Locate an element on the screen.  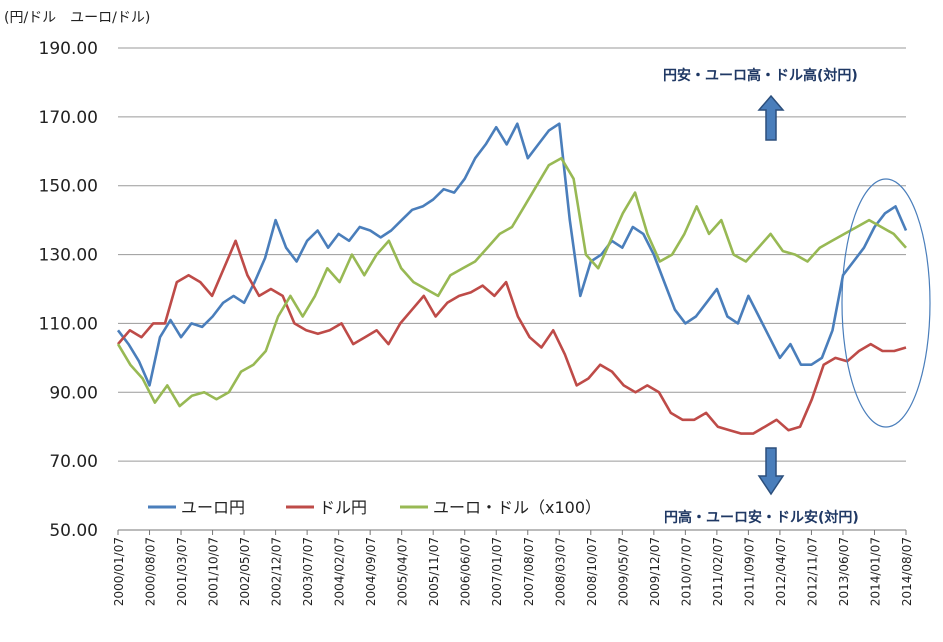
x-tick-label: 2002/12/07 is located at coordinates (277, 571).